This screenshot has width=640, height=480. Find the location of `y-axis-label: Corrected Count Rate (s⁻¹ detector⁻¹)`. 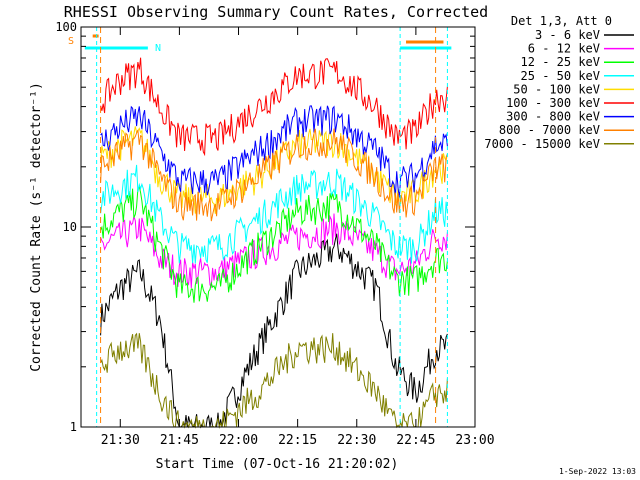

y-axis-label: Corrected Count Rate (s⁻¹ detector⁻¹) is located at coordinates (36, 227).